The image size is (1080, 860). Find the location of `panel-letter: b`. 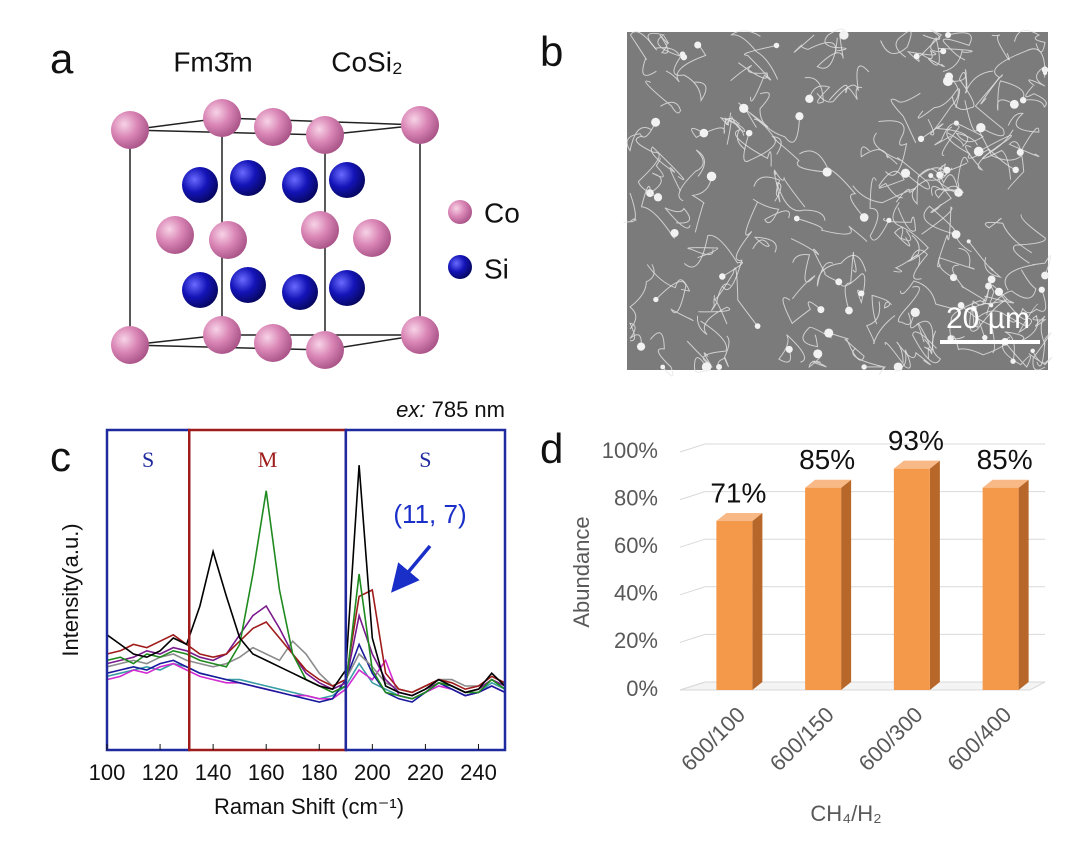

panel-letter: b is located at coordinates (551, 51).